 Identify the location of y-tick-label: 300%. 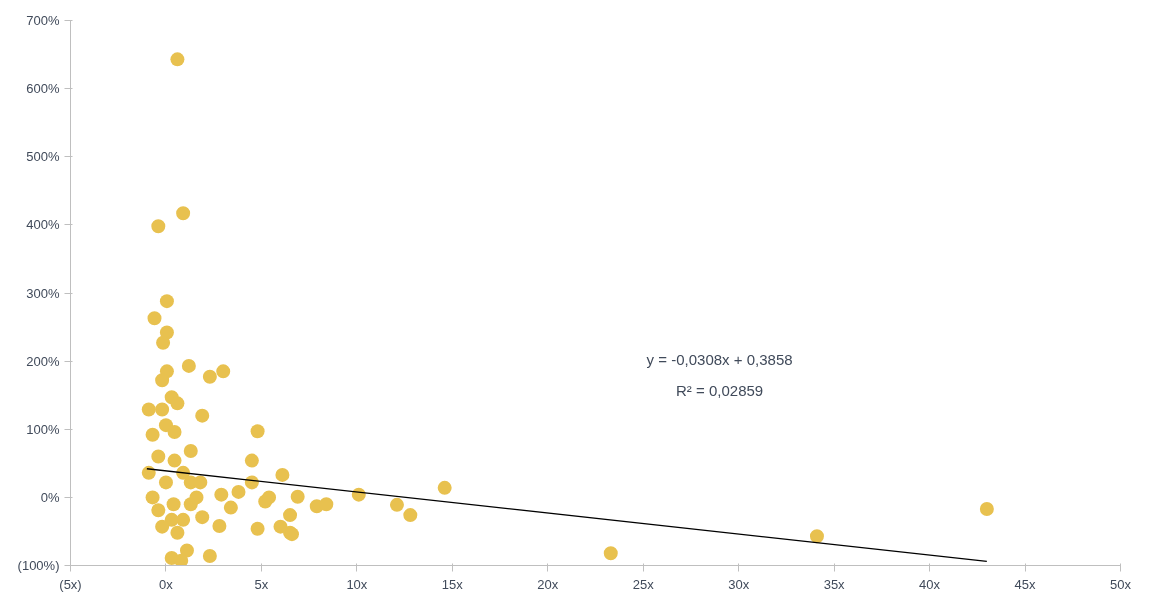
(43, 293).